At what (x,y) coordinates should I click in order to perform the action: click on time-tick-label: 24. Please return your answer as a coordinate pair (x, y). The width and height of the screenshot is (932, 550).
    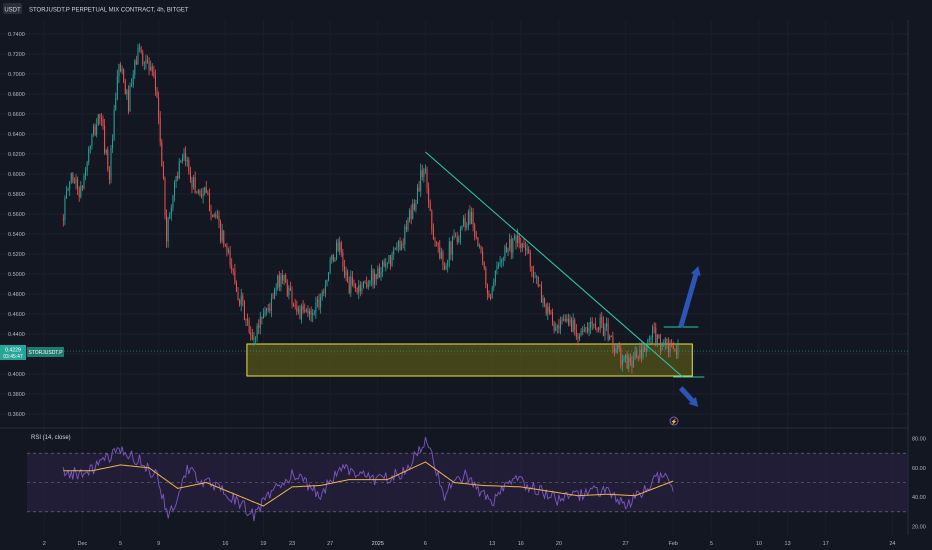
    Looking at the image, I should click on (892, 544).